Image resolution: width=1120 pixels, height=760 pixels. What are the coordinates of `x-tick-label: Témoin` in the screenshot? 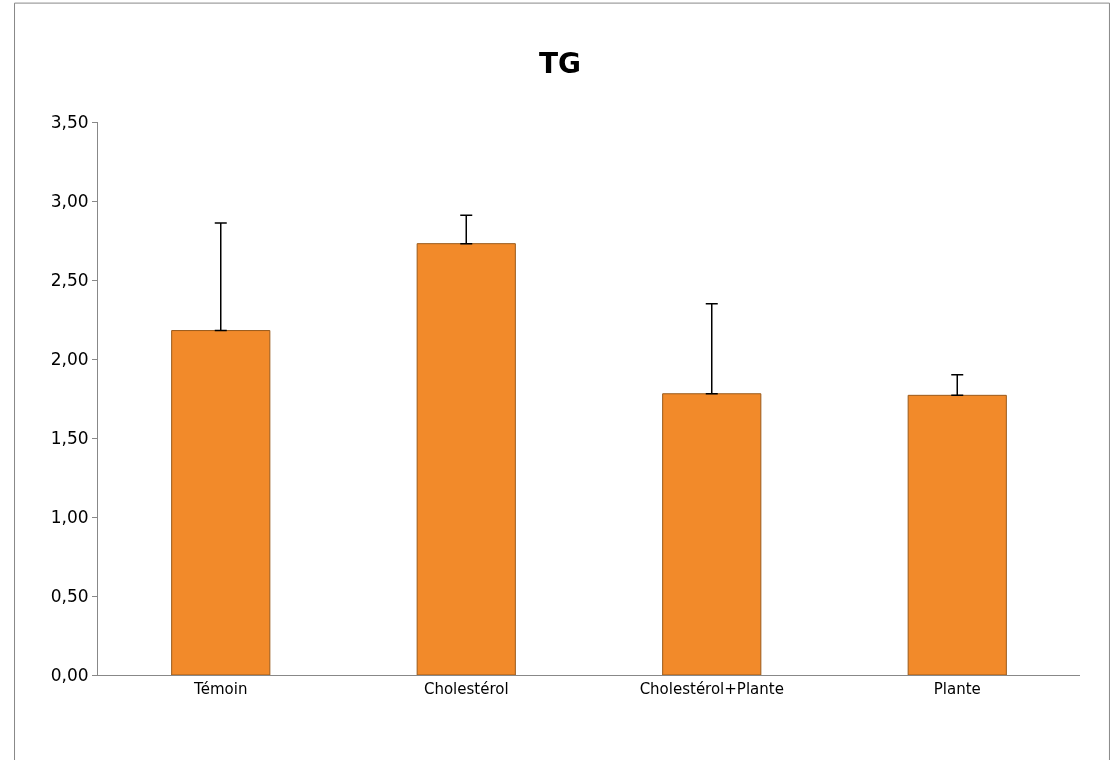 It's located at (220, 689).